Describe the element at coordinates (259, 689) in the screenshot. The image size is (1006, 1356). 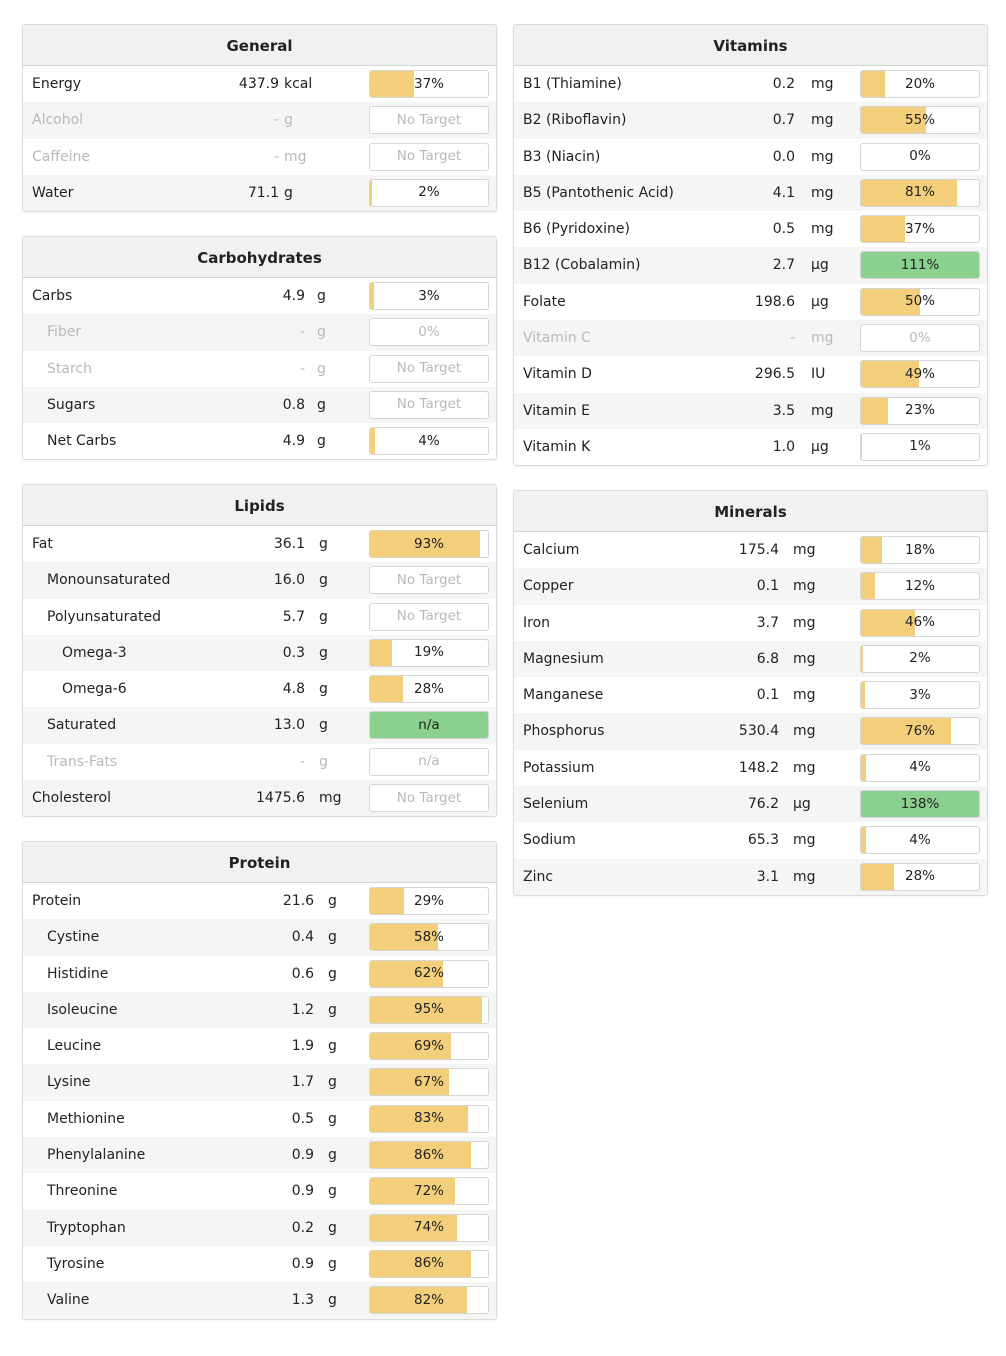
I see `nutrient-row-omega-6: Omega-6 4.8 g 28%` at that location.